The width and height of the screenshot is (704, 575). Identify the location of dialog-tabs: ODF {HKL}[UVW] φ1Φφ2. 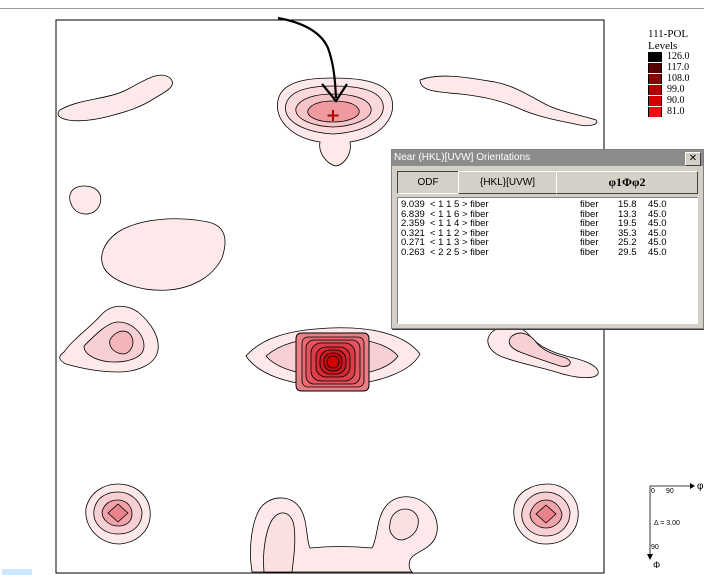
(547, 182).